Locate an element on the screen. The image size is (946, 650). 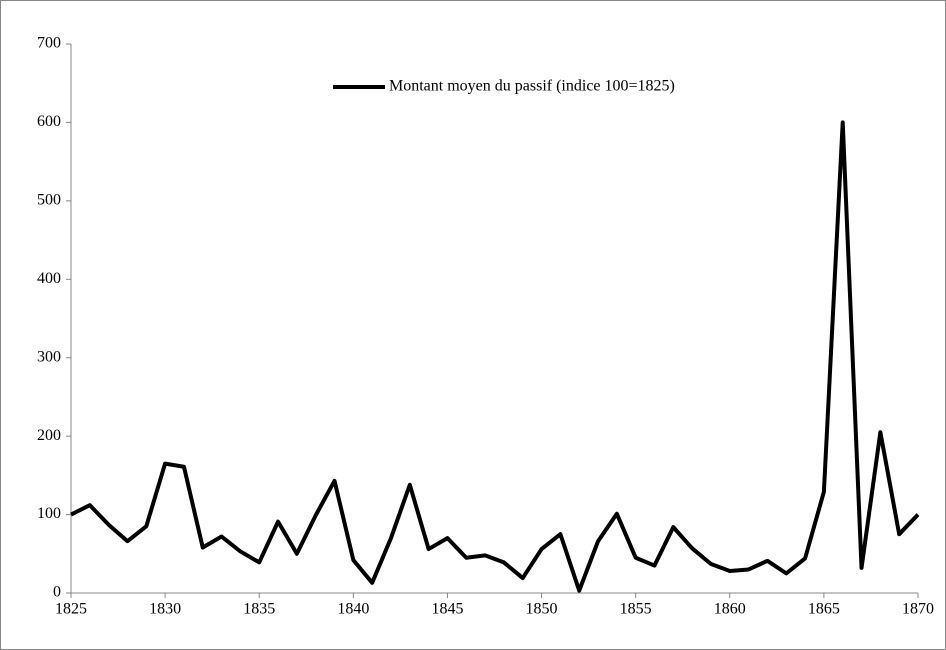
x-tick-label: 1830 is located at coordinates (165, 609).